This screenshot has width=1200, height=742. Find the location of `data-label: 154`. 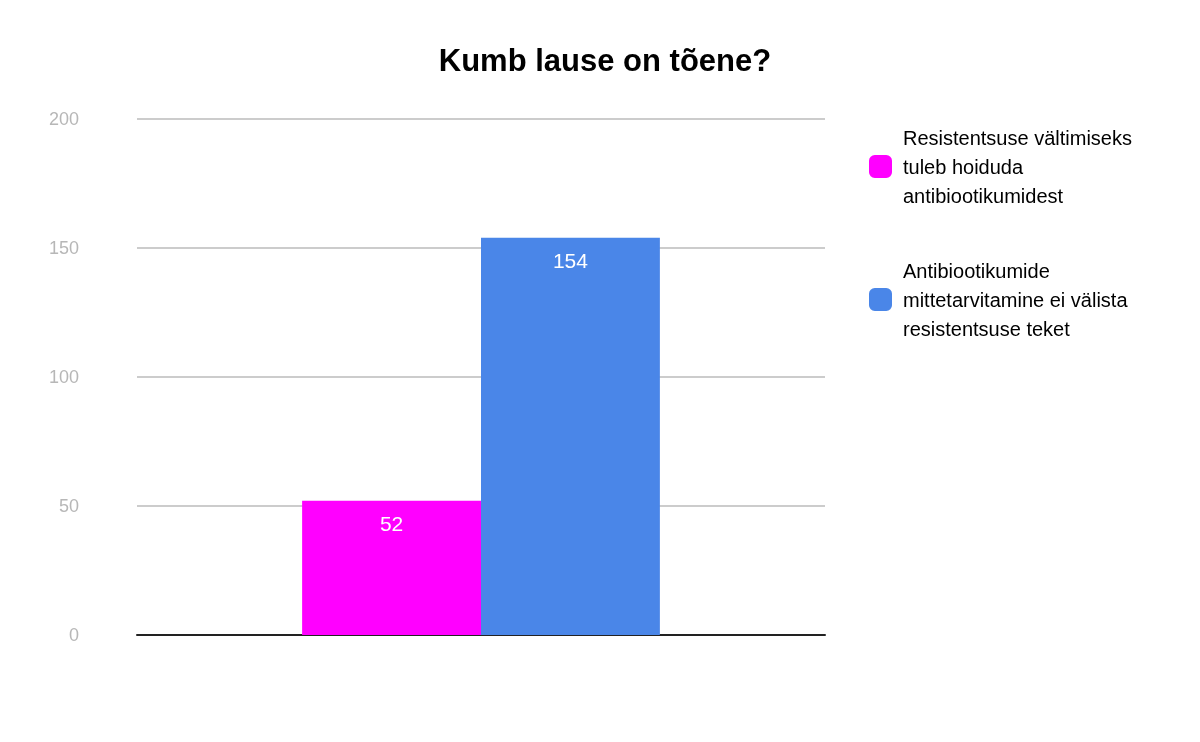

data-label: 154 is located at coordinates (570, 260).